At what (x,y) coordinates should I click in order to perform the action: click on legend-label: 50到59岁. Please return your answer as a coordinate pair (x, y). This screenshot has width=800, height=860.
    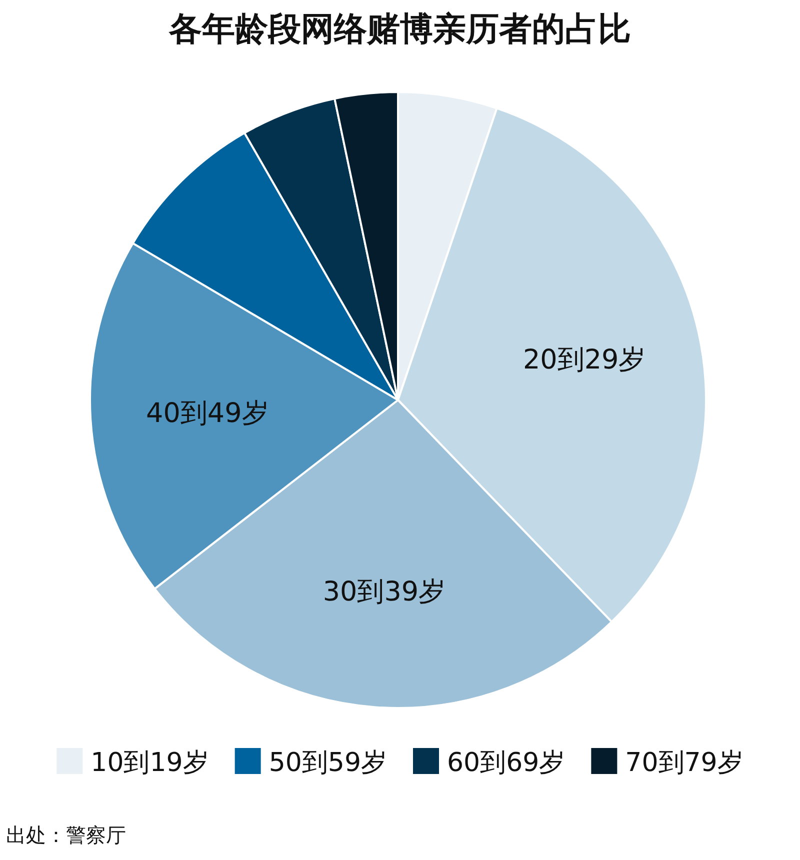
    Looking at the image, I should click on (327, 763).